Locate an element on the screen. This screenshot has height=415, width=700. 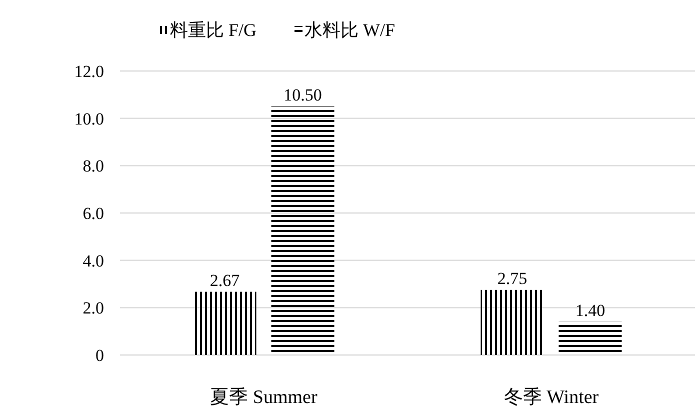
x-tick-label: 冬季 Winter is located at coordinates (552, 397).